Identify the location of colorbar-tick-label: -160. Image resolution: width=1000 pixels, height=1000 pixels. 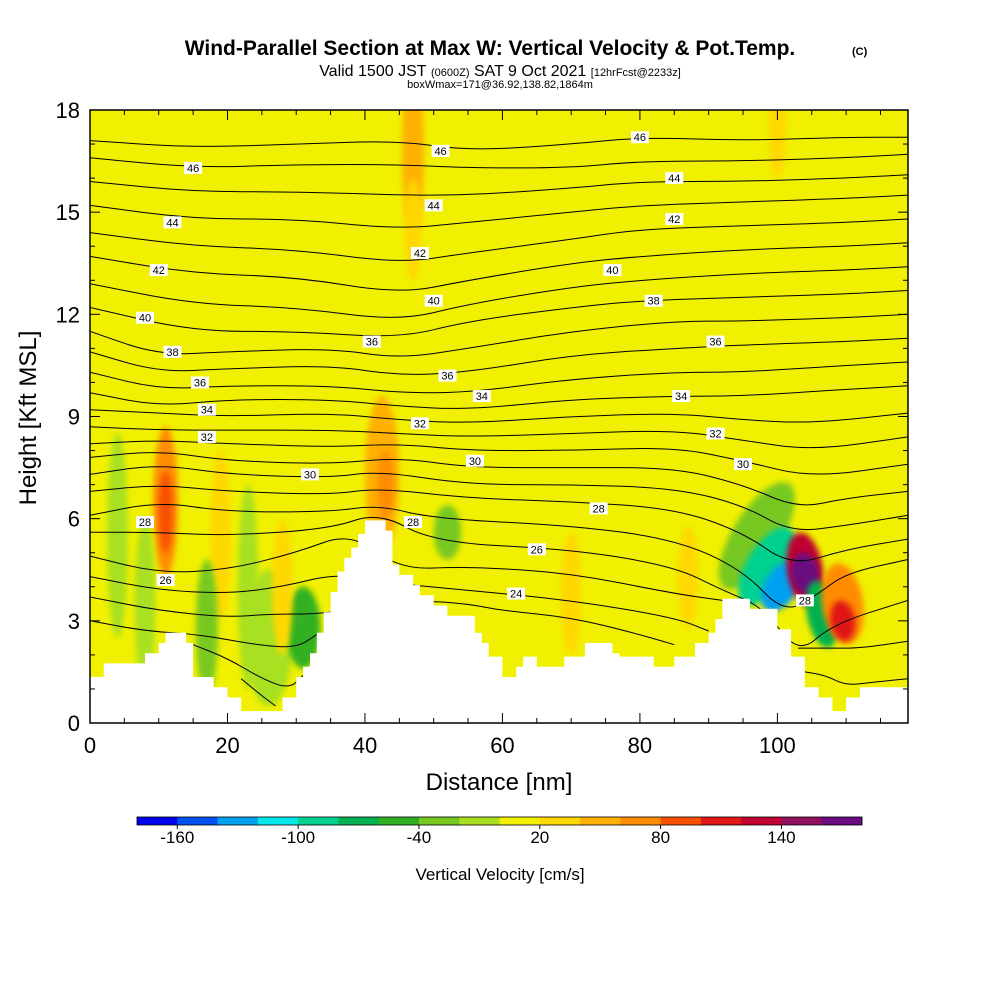
(177, 837).